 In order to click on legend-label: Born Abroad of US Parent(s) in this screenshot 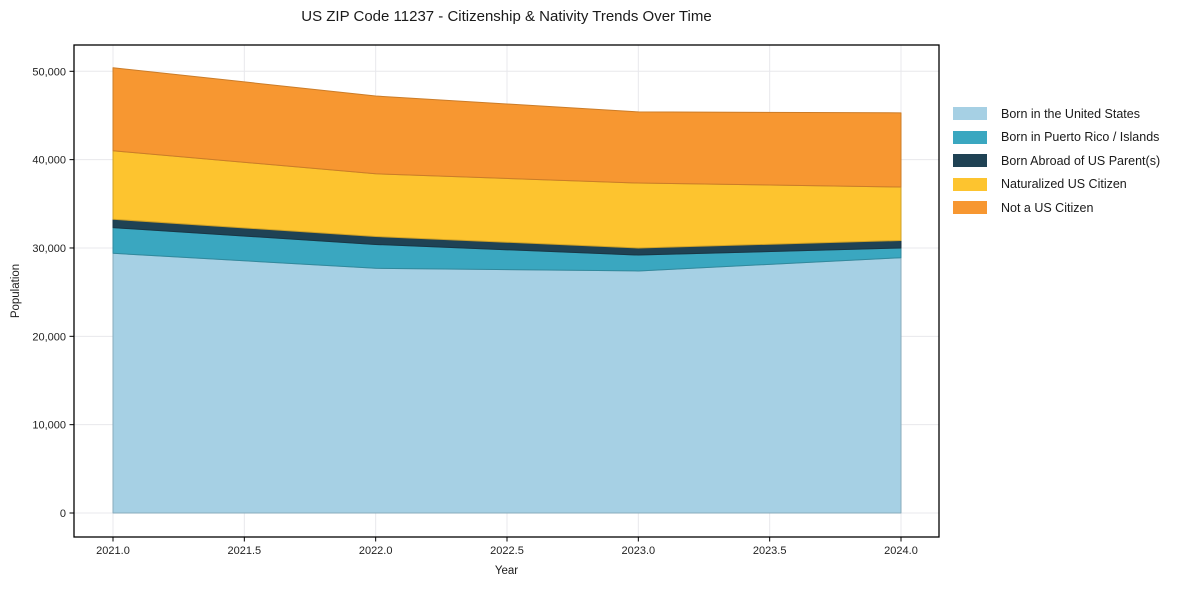, I will do `click(1081, 160)`.